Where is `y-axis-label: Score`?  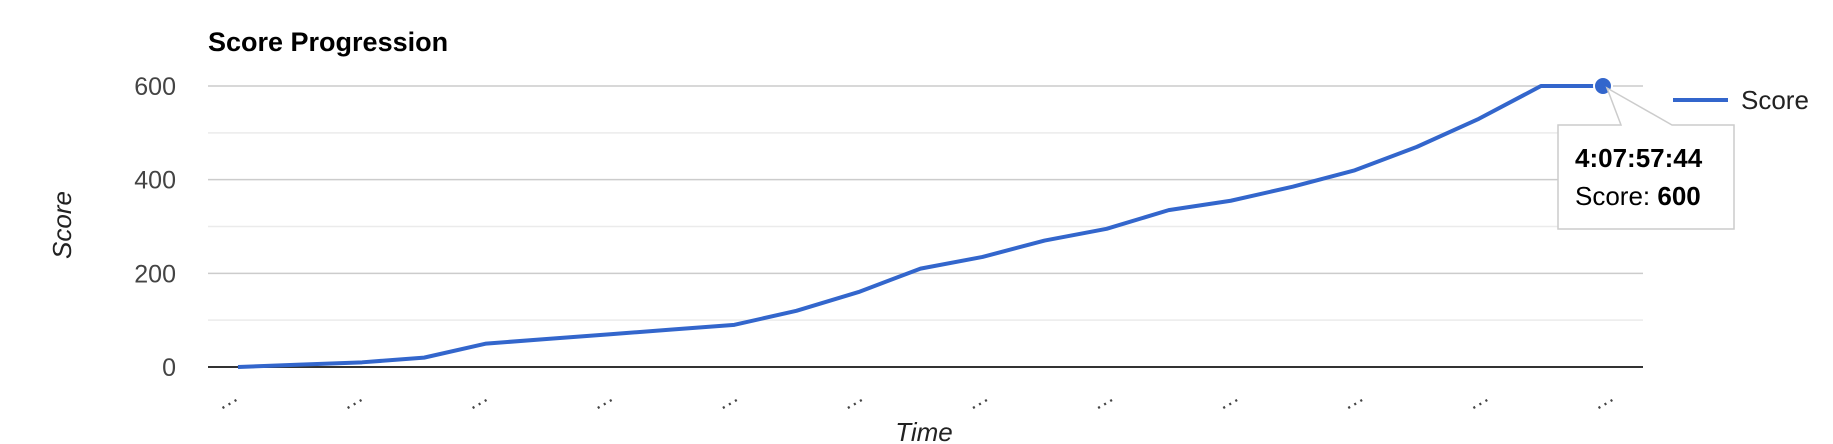 y-axis-label: Score is located at coordinates (62, 225).